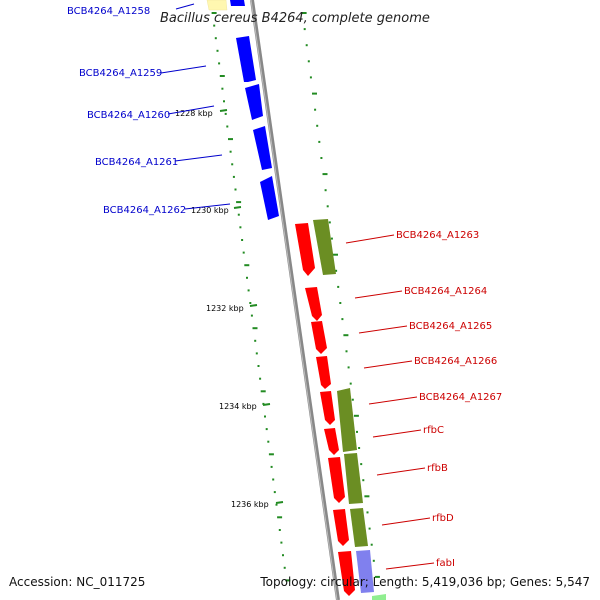 This screenshot has height=600, width=600. What do you see at coordinates (225, 308) in the screenshot?
I see `tick-label-1232: 1232 kbp` at bounding box center [225, 308].